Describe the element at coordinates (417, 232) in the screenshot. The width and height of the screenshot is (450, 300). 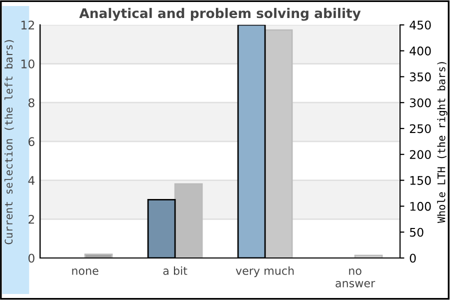
I see `y2-tick-label: 50` at that location.